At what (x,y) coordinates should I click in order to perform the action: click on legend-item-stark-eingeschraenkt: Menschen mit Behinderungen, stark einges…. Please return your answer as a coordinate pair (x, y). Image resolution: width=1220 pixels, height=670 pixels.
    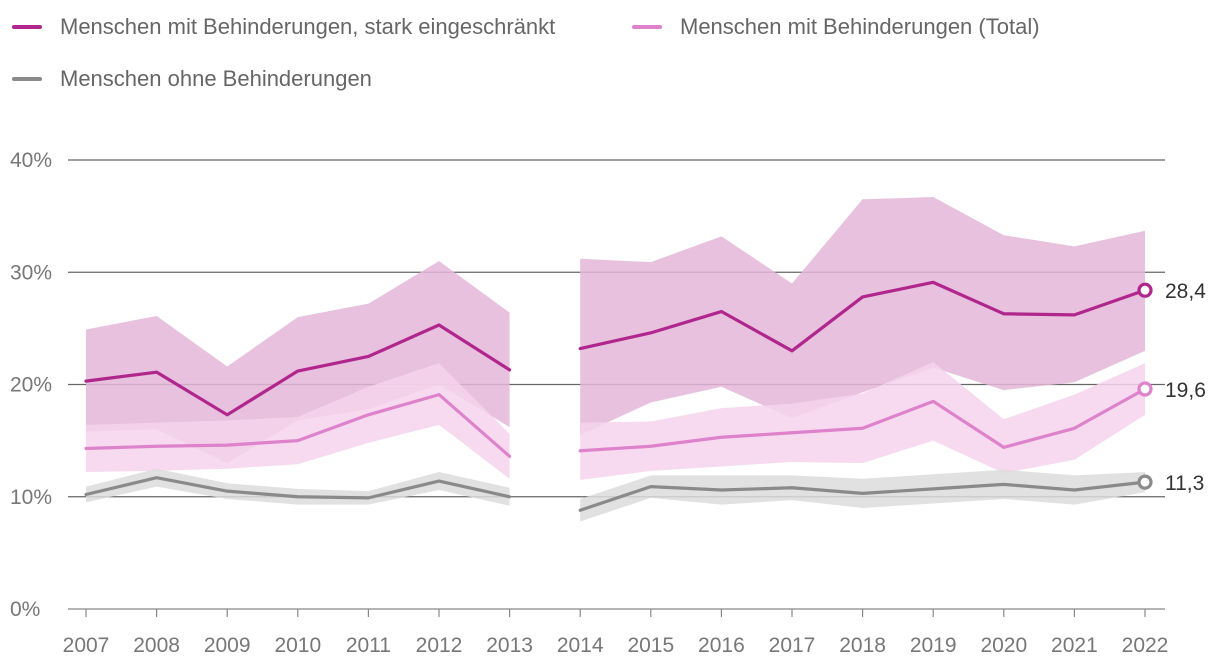
    Looking at the image, I should click on (283, 27).